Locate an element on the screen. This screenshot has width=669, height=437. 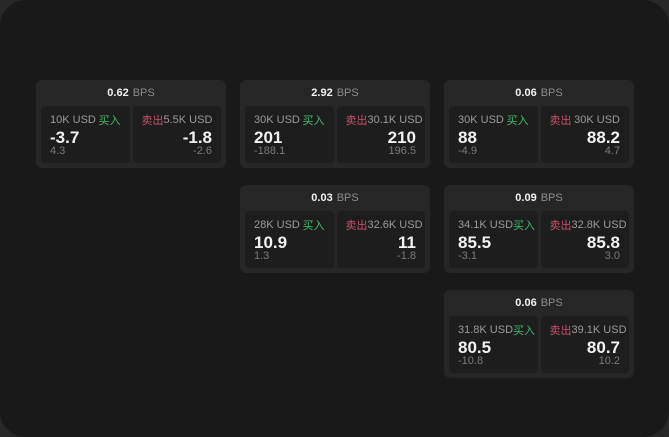
sell-price: 88.2 is located at coordinates (603, 137).